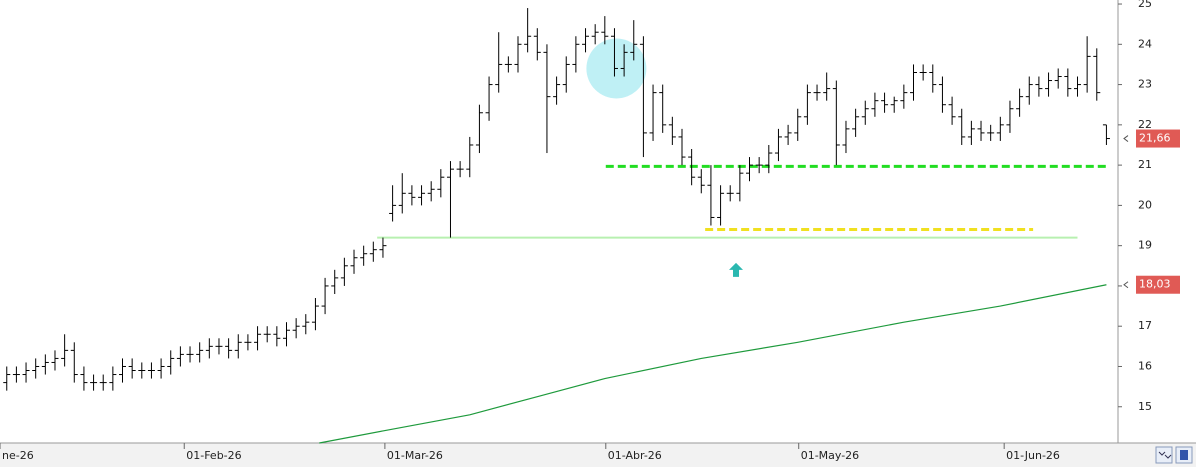 The image size is (1196, 467). What do you see at coordinates (635, 455) in the screenshot?
I see `x-tick-label: 01-Abr-26` at bounding box center [635, 455].